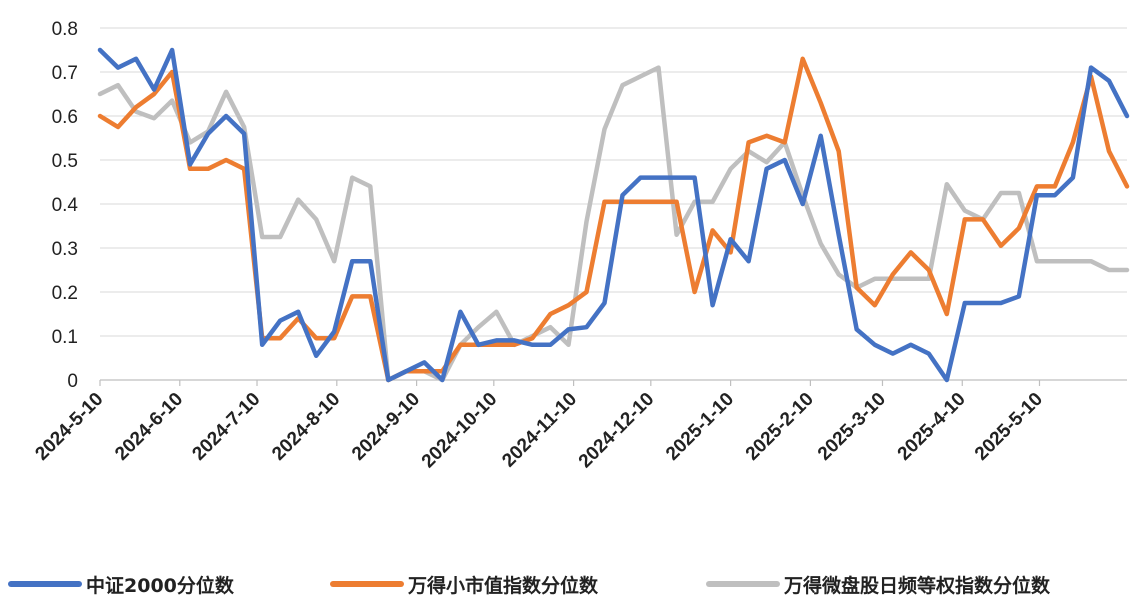  Describe the element at coordinates (149, 427) in the screenshot. I see `x-tick-label: 2024-6-10` at that location.